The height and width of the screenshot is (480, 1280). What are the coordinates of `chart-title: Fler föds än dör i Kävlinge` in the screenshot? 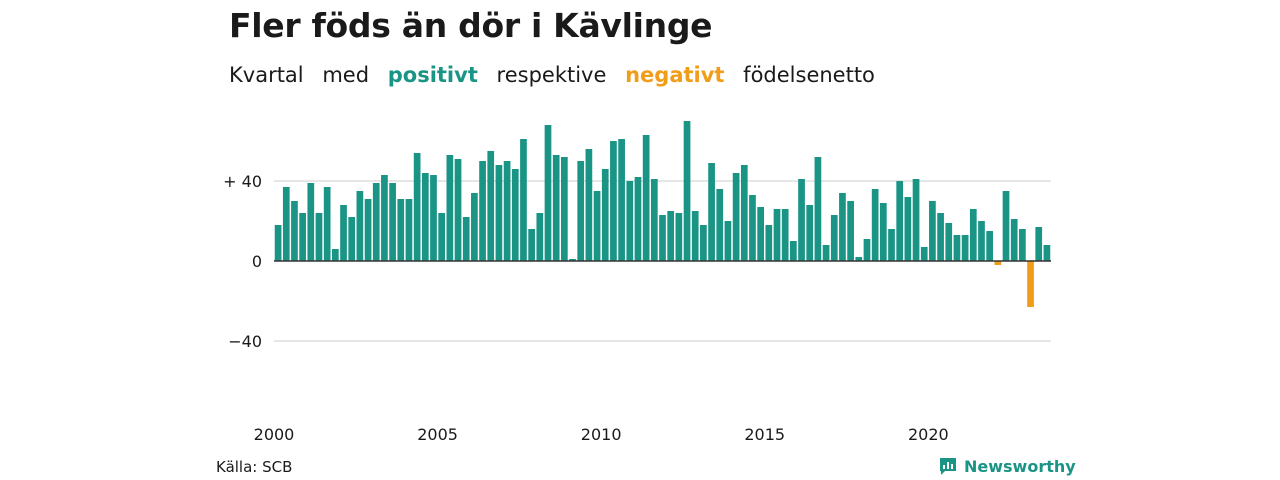 It's located at (471, 25).